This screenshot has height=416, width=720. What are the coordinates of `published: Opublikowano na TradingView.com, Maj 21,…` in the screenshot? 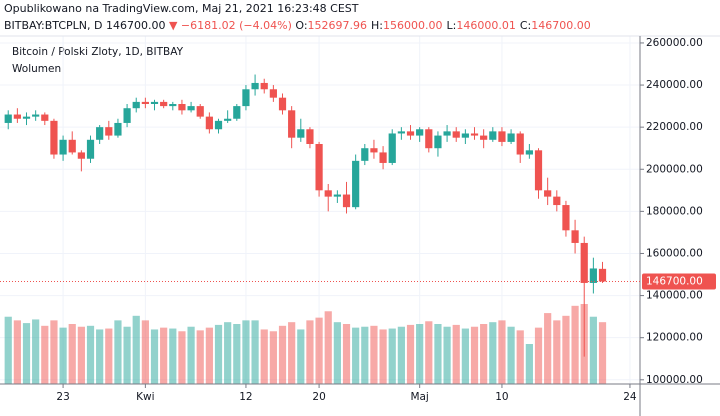 It's located at (181, 8).